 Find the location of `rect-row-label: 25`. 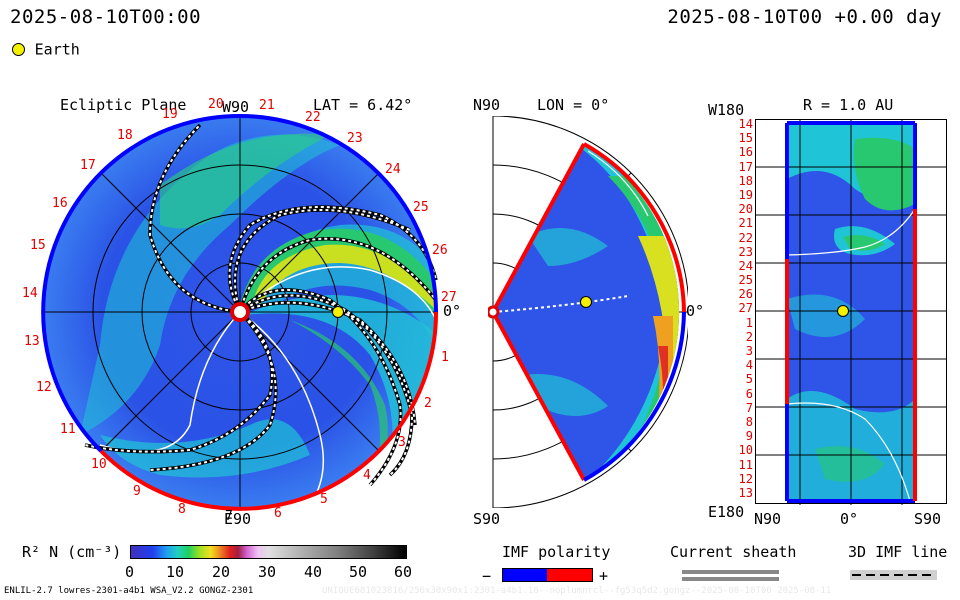

rect-row-label: 25 is located at coordinates (745, 280).